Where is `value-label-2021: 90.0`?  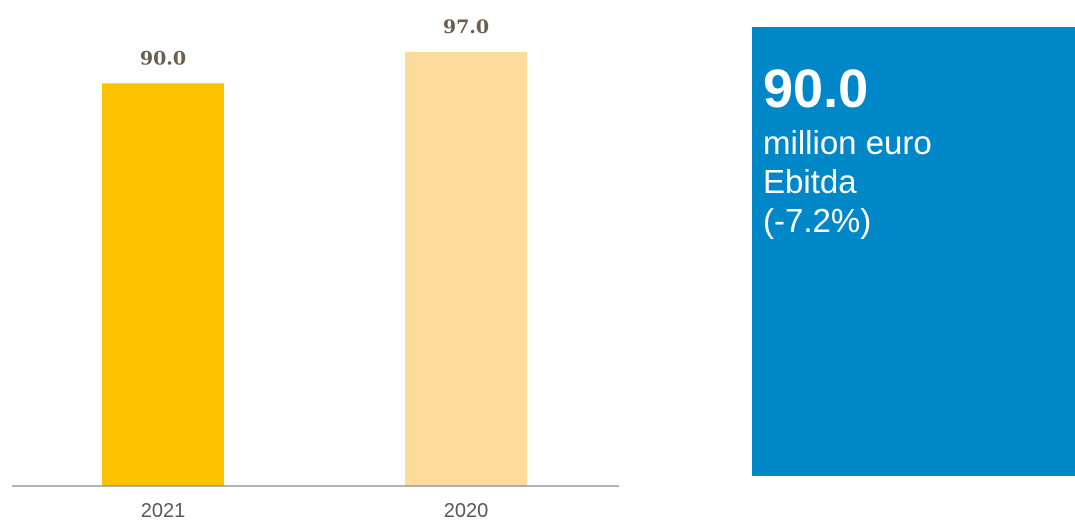
value-label-2021: 90.0 is located at coordinates (163, 58).